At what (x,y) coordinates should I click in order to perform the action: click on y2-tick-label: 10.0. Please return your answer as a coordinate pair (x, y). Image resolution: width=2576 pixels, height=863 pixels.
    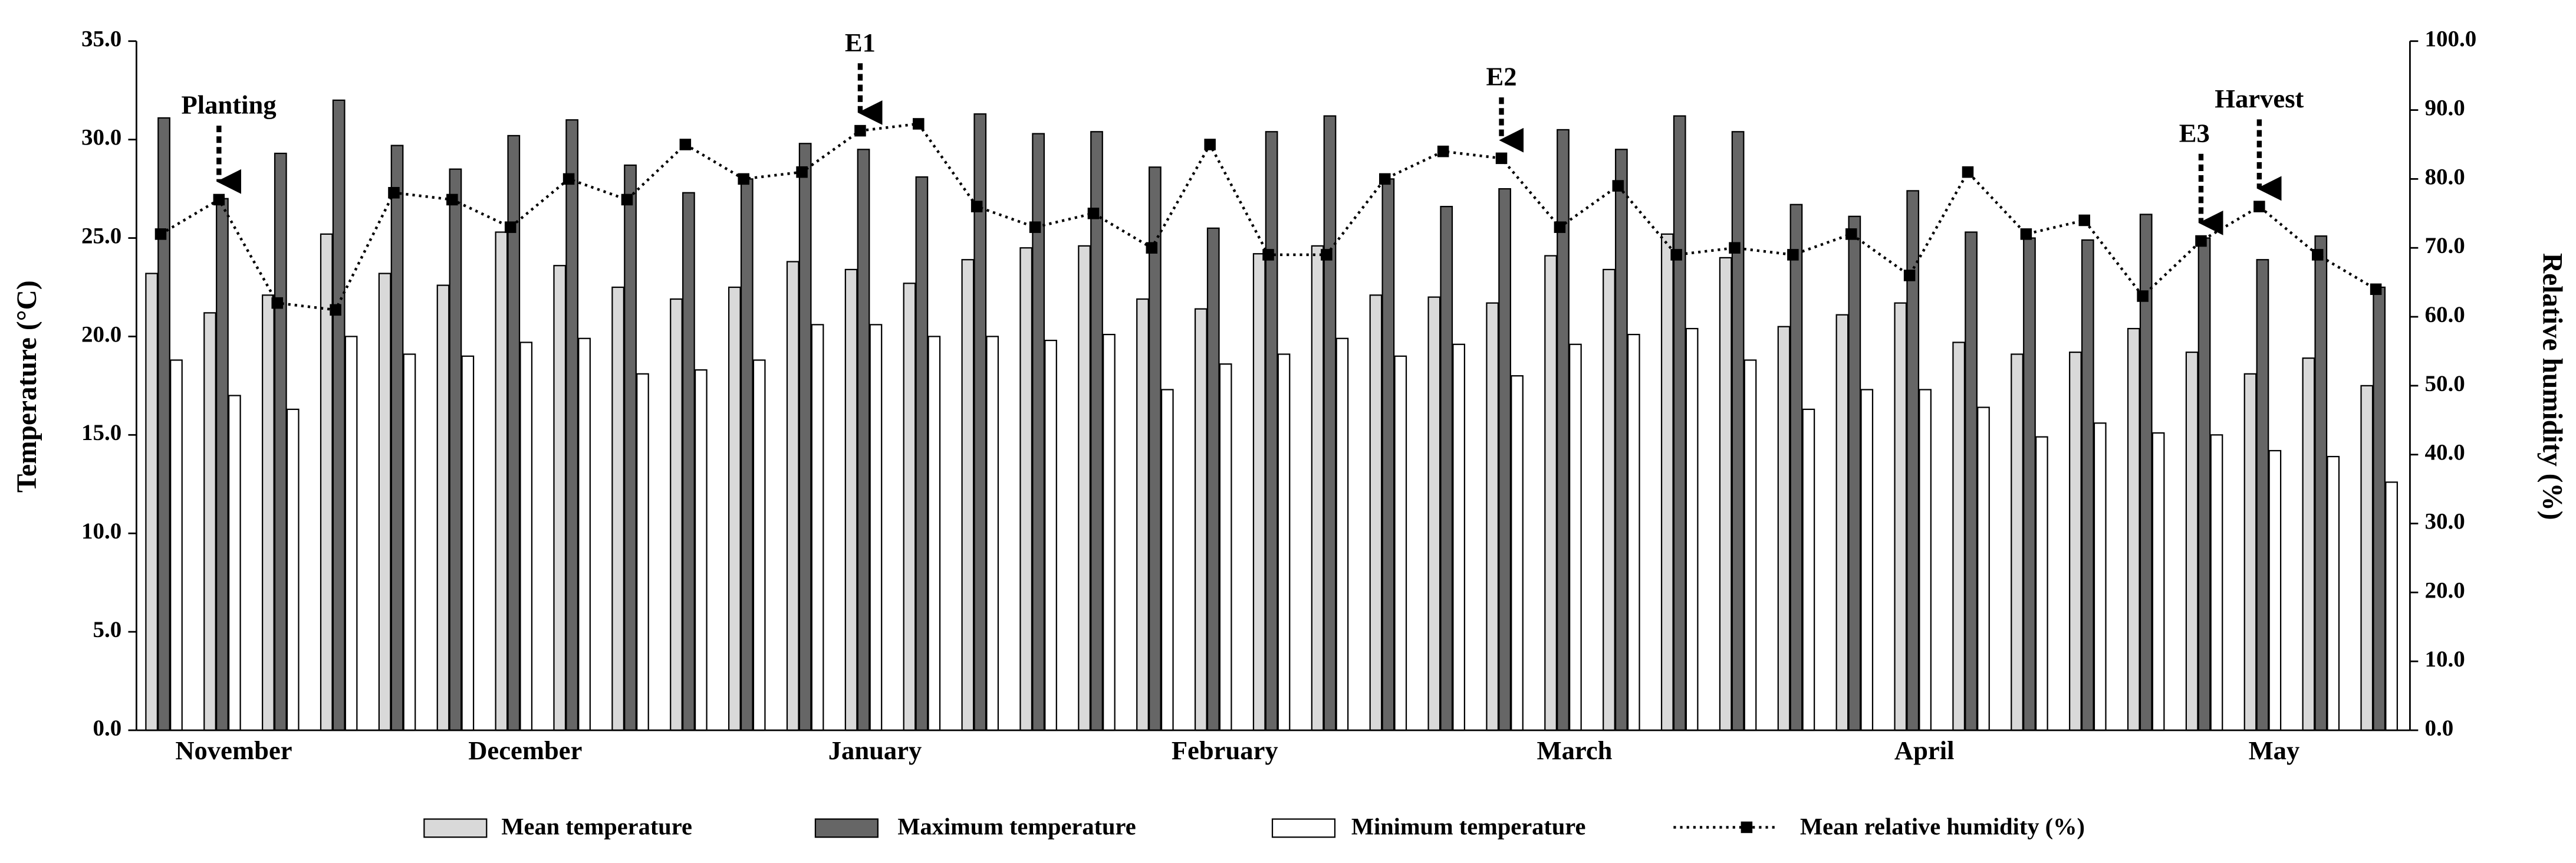
    Looking at the image, I should click on (2444, 660).